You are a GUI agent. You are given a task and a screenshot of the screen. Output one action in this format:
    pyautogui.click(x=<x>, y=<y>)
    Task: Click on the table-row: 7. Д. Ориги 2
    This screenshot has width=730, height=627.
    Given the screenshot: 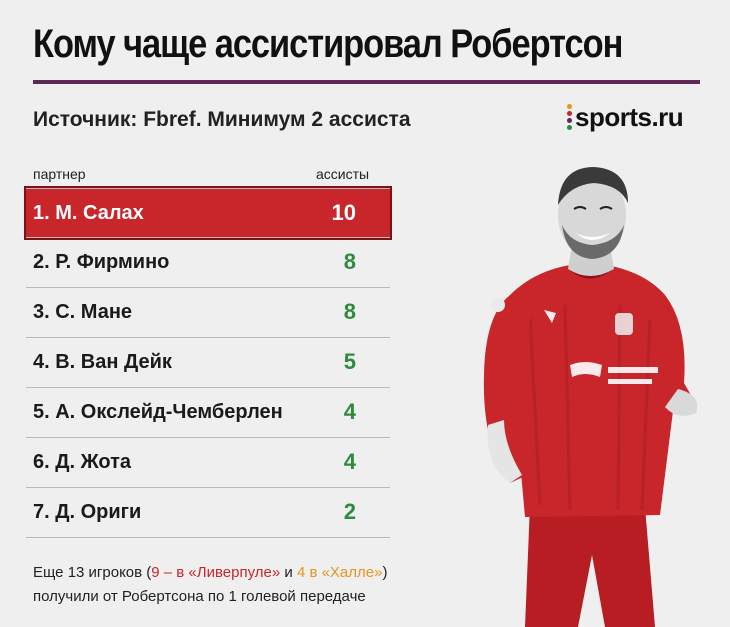 What is the action you would take?
    pyautogui.click(x=208, y=513)
    